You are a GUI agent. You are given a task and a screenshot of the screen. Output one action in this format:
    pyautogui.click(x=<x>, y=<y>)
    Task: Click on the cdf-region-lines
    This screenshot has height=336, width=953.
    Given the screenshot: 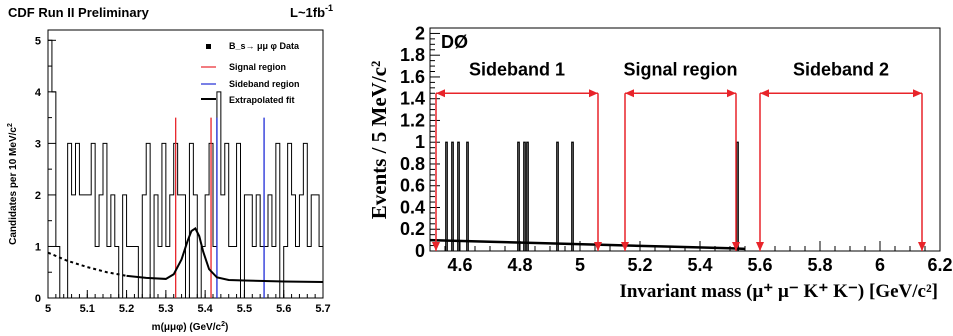 What is the action you would take?
    pyautogui.click(x=220, y=207)
    